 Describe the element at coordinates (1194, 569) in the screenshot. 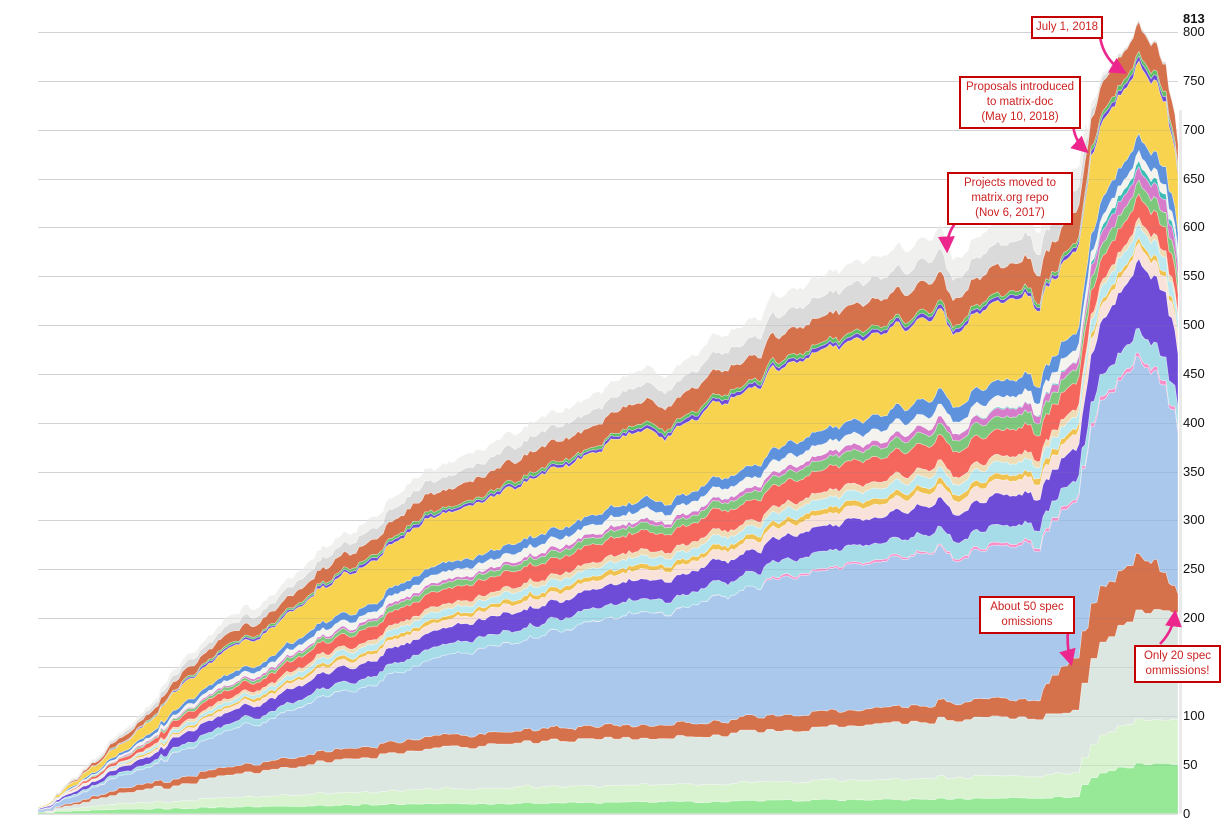

I see `y-axis-tick-label-250: 250` at that location.